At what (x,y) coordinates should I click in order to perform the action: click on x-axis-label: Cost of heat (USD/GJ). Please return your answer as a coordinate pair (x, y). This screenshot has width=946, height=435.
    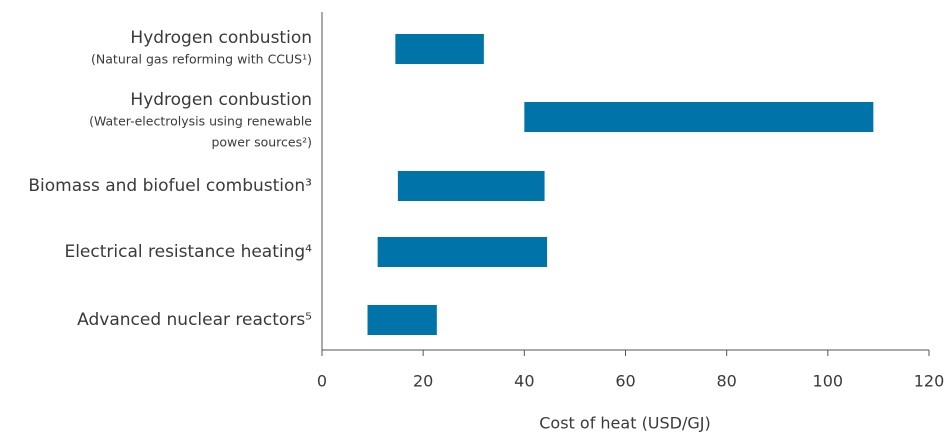
    Looking at the image, I should click on (625, 423).